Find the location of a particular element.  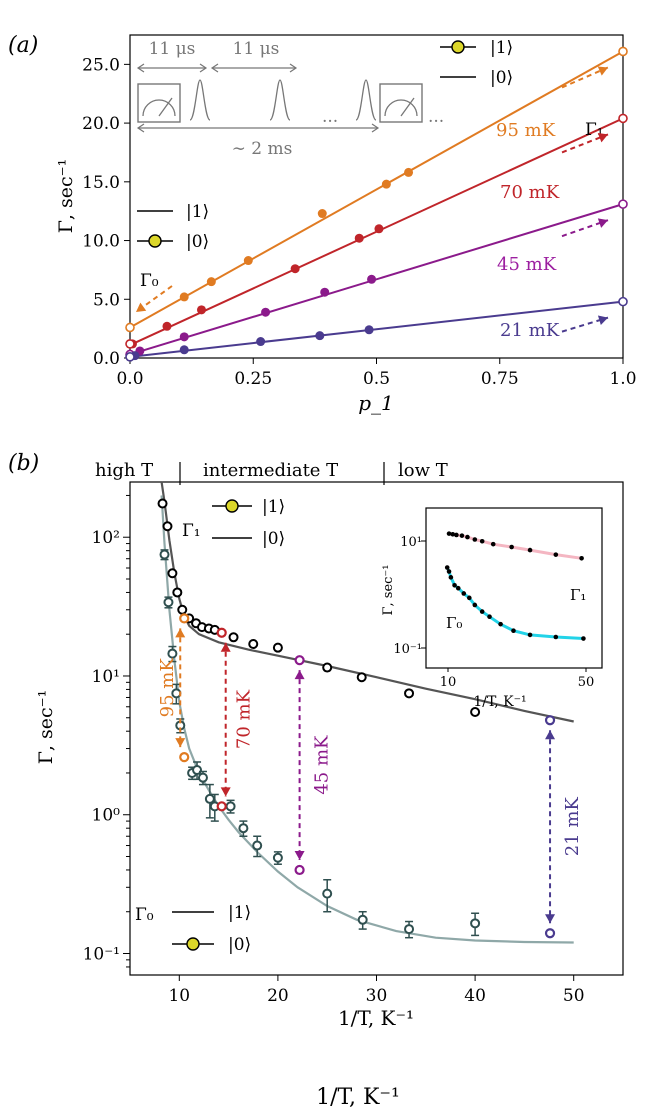

highlight-gamma1-70-mK is located at coordinates (221, 632).